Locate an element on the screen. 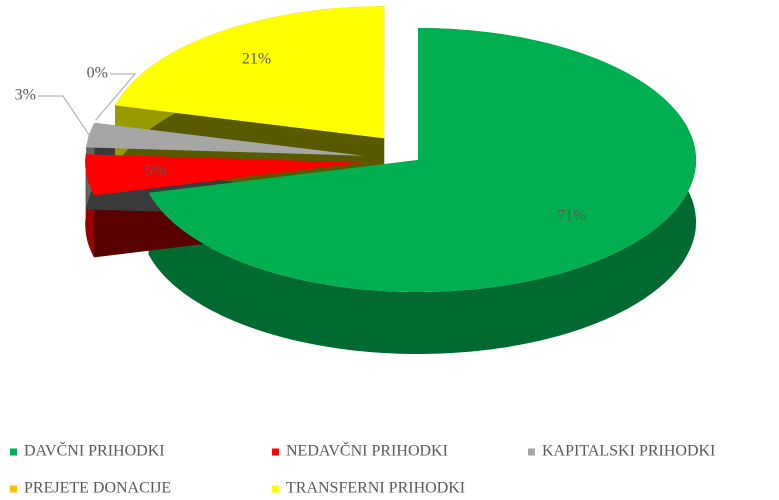 This screenshot has height=500, width=779. legend-label: KAPITALSKI PRIHODKI is located at coordinates (628, 451).